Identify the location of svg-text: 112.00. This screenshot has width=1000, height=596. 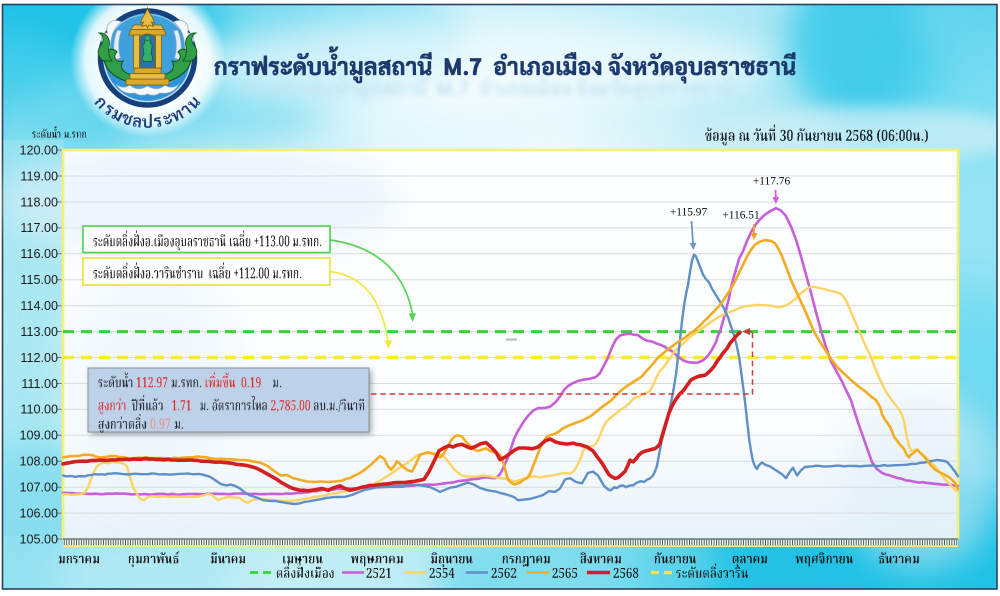
(39, 358).